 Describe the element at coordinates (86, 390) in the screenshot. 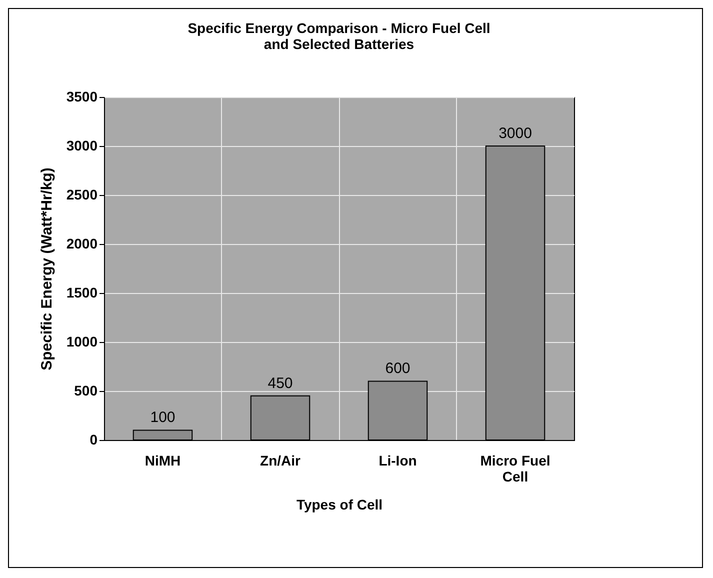

I see `y-tick-label: 500` at that location.